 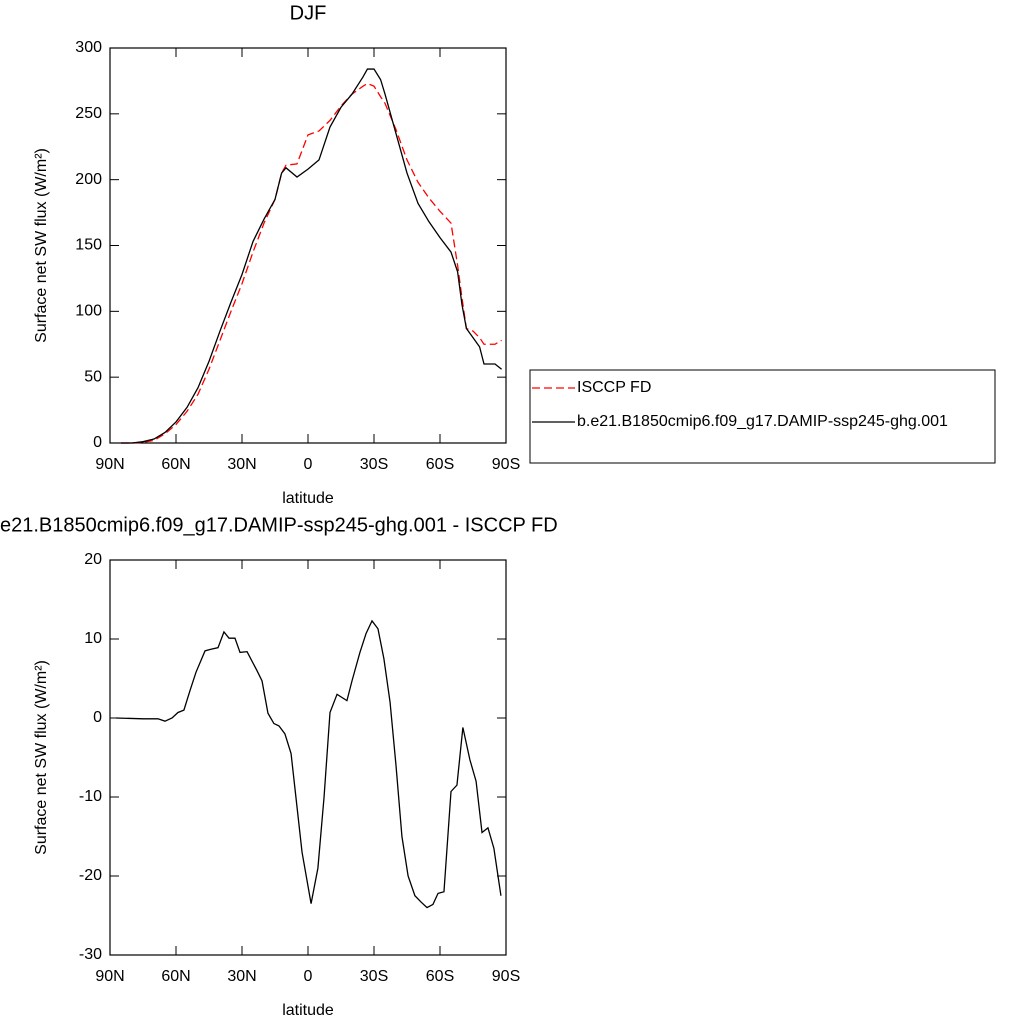 I want to click on legend-label: ISCCP FD, so click(x=614, y=387).